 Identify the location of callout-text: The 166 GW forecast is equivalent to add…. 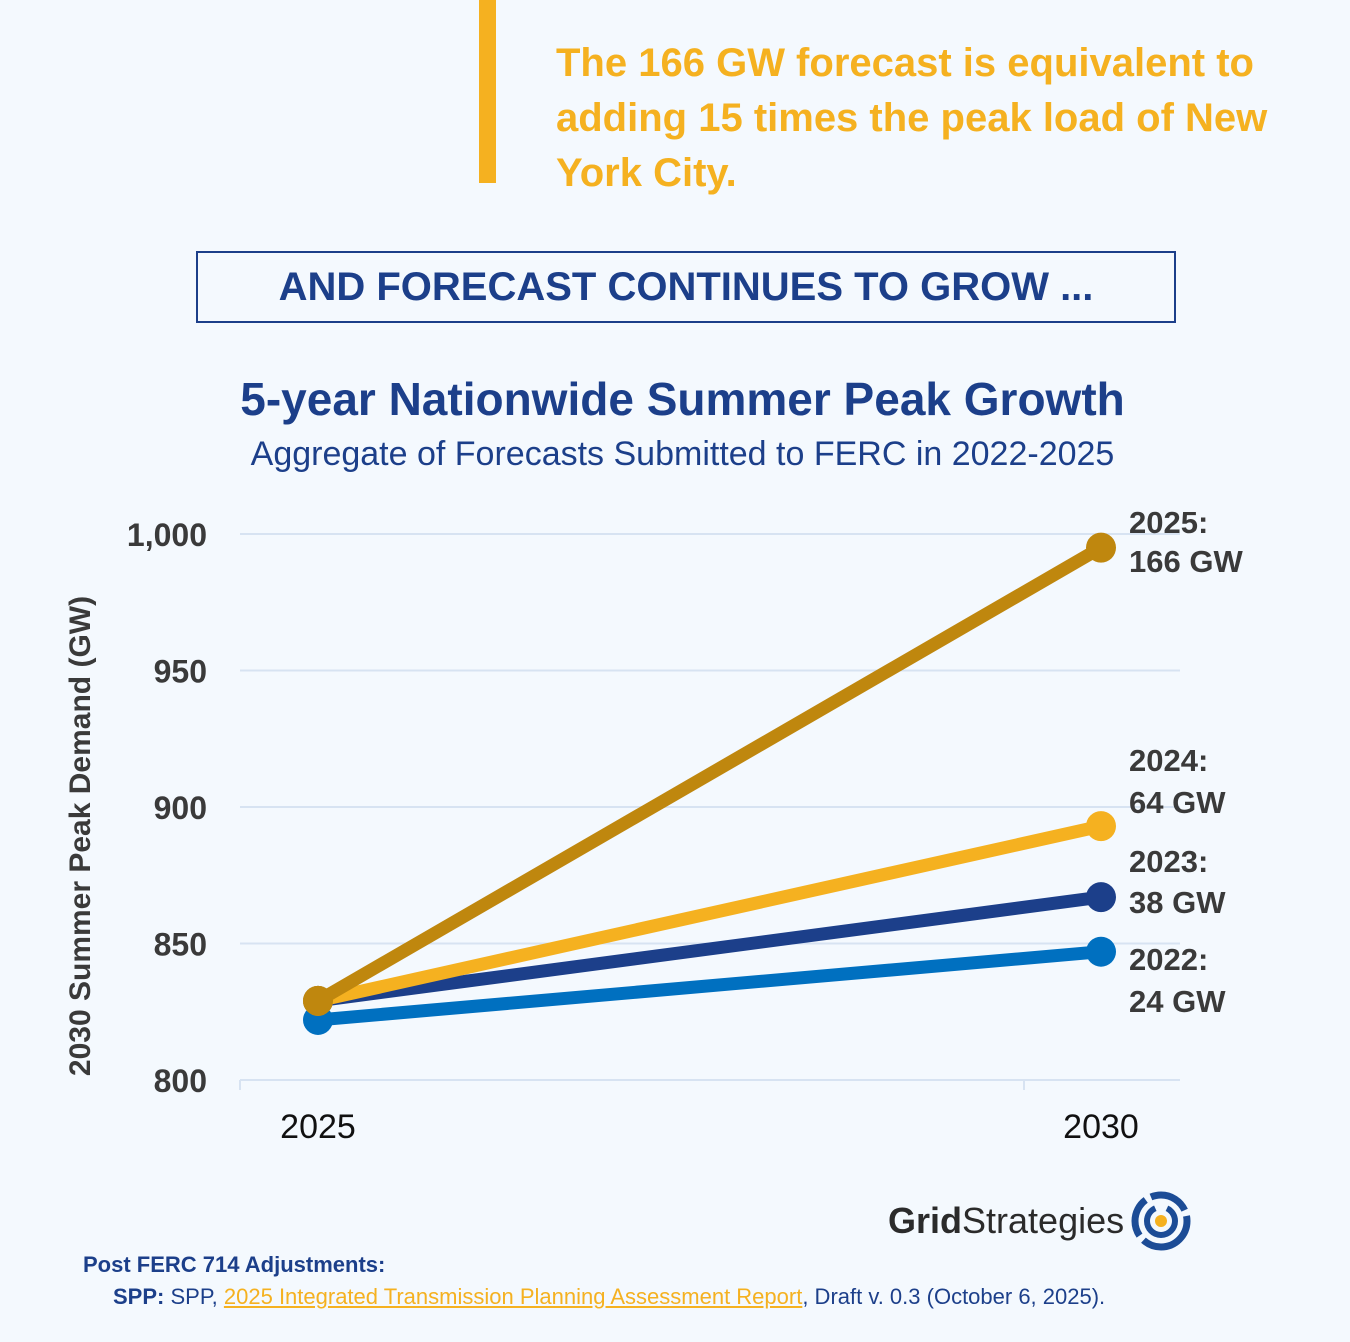
(912, 118).